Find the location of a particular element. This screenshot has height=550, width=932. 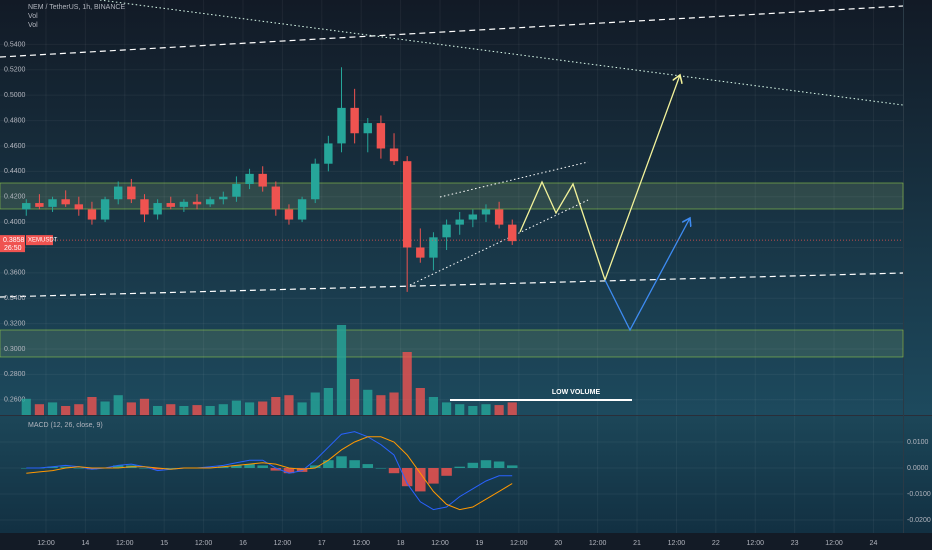

y-tick-label: 0.4000 is located at coordinates (15, 222).